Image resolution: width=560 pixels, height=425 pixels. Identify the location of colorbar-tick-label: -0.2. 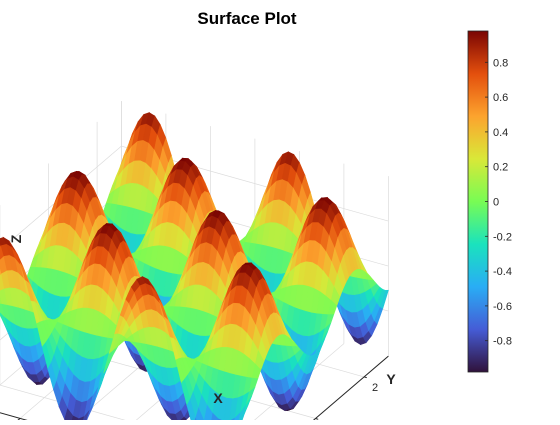
(502, 237).